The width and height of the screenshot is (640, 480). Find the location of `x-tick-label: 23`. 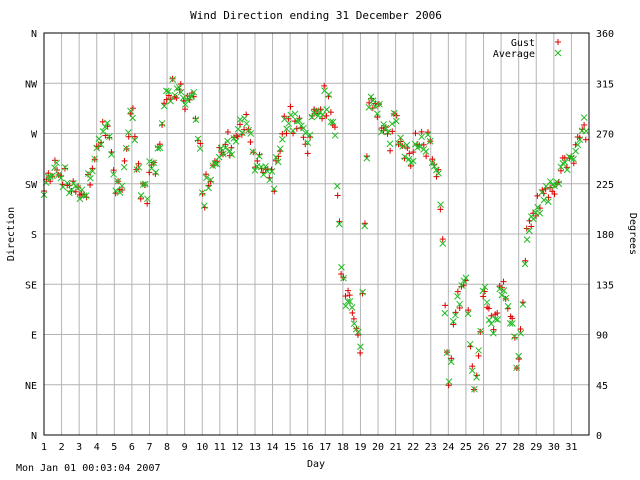

x-tick-label: 23 is located at coordinates (431, 447).